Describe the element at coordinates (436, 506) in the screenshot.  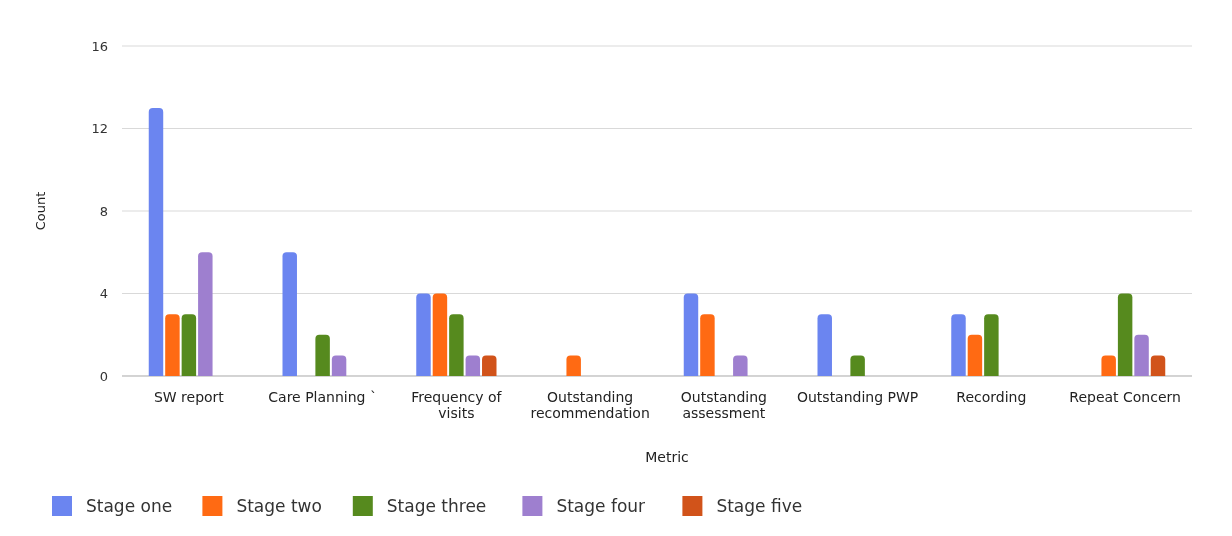
I see `legend-label: Stage three` at that location.